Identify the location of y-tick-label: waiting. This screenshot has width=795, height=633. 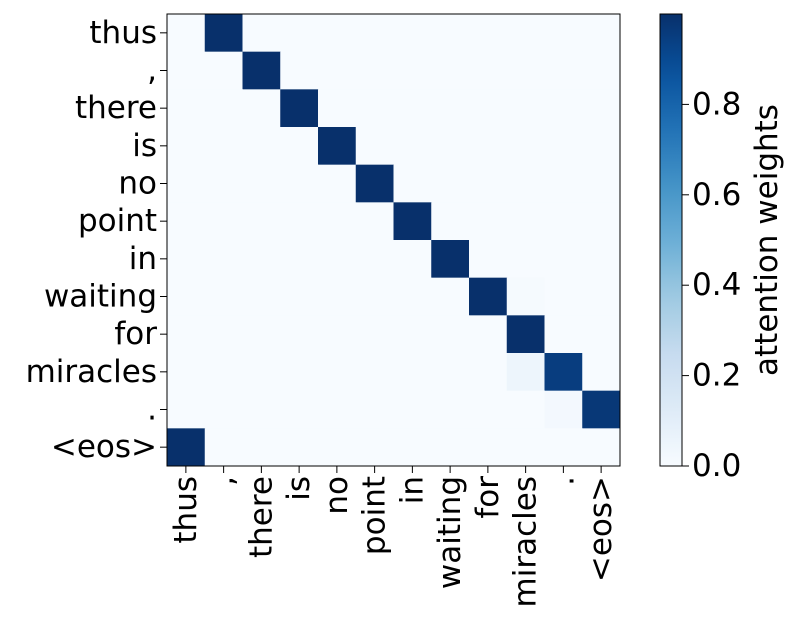
(100, 297).